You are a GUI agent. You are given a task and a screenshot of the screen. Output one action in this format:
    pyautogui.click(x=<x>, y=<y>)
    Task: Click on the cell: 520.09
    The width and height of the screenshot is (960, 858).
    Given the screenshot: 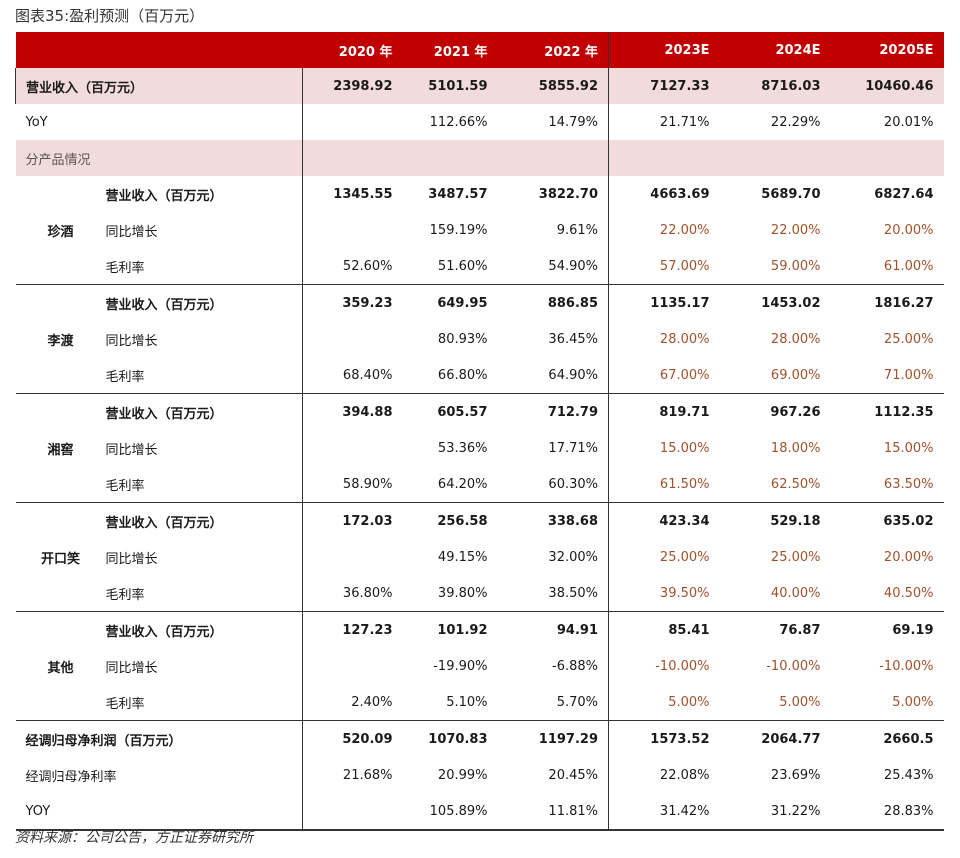 What is the action you would take?
    pyautogui.click(x=352, y=738)
    